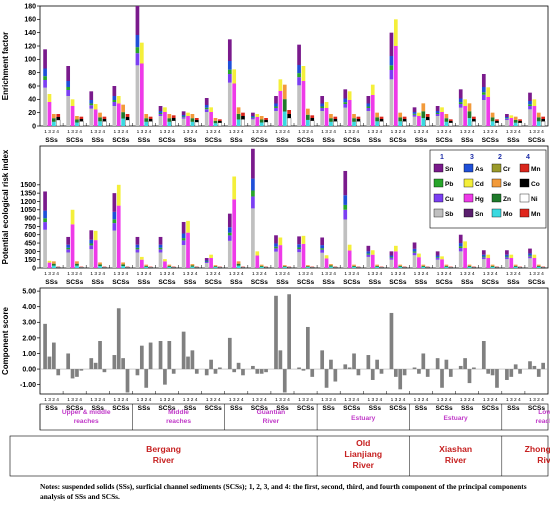  What do you see at coordinates (398, 274) in the screenshot?
I see `ri-panel-bar-order: 1 3 2 4` at bounding box center [398, 274].